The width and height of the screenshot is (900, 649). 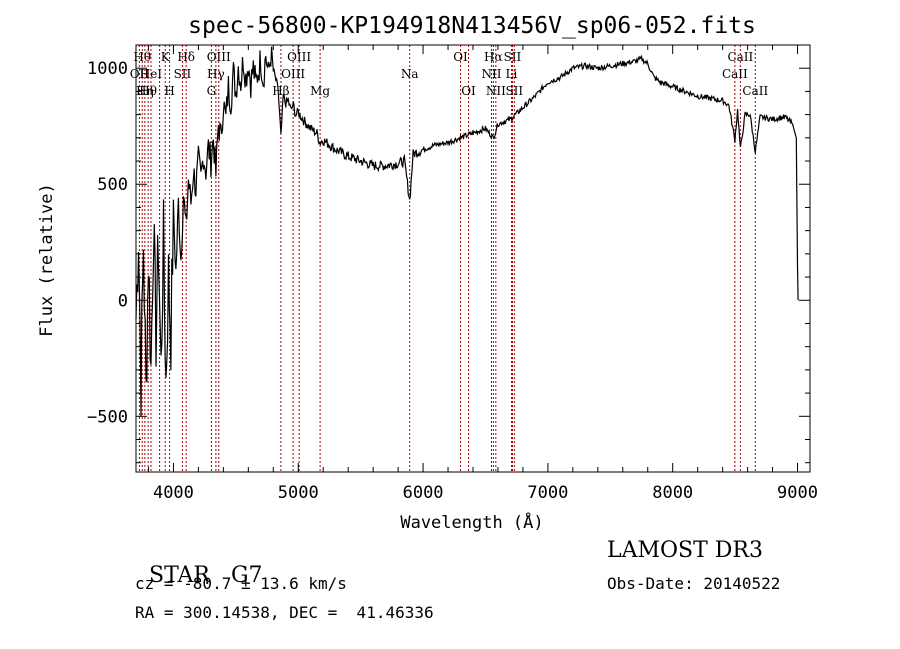 I want to click on y-tick-label: 0, so click(x=123, y=301).